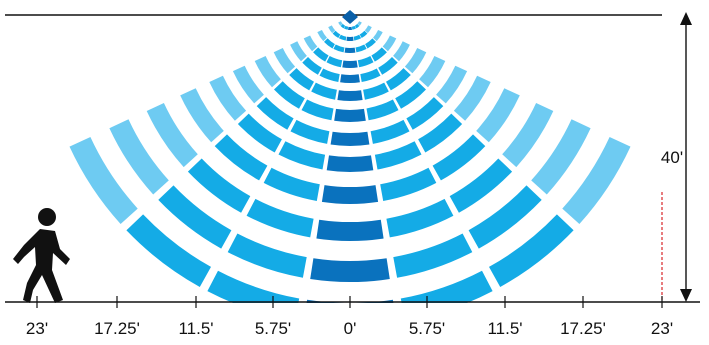  What do you see at coordinates (350, 328) in the screenshot?
I see `range-label-center-0: 0'` at bounding box center [350, 328].